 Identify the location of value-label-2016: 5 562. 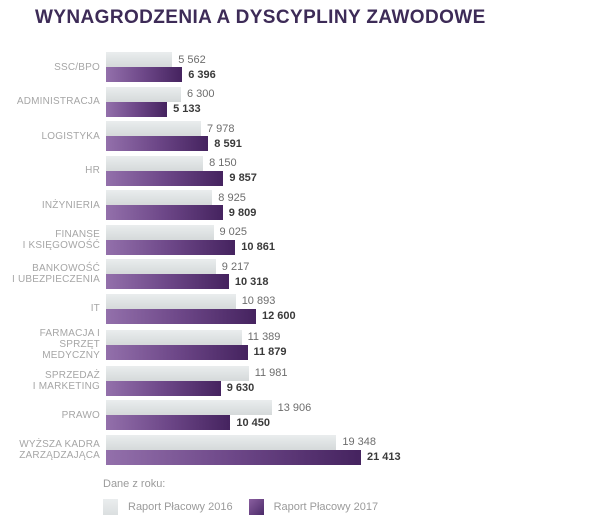
(192, 59).